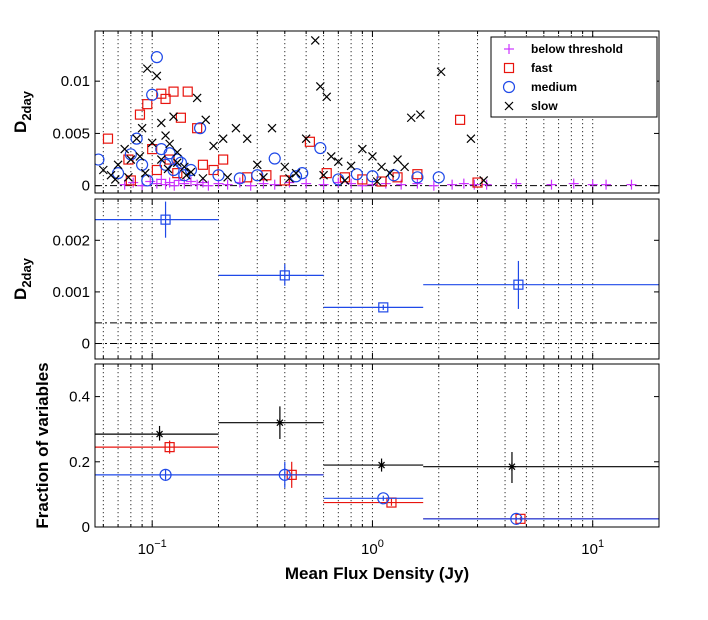  Describe the element at coordinates (544, 106) in the screenshot. I see `legend-label: slow` at that location.